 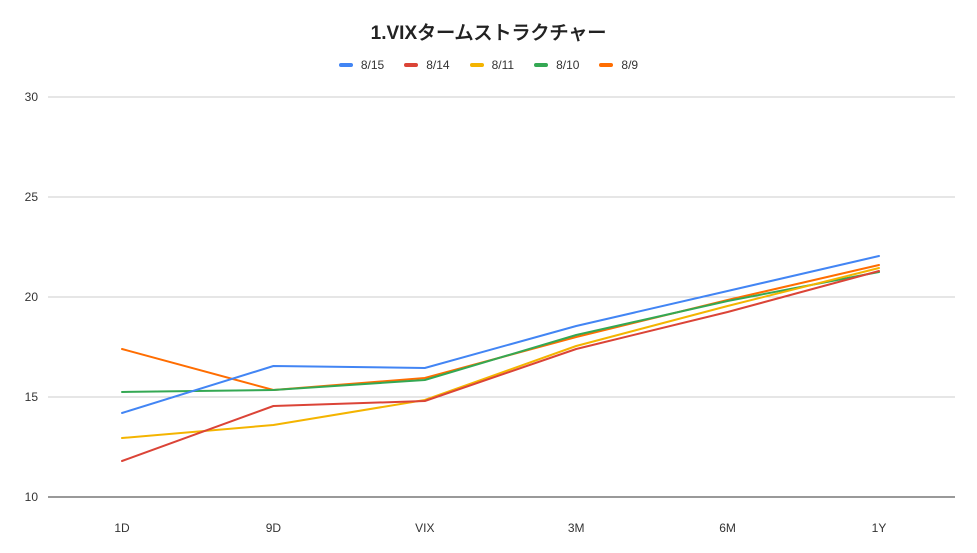 I want to click on y-tick-label: 25, so click(x=32, y=197).